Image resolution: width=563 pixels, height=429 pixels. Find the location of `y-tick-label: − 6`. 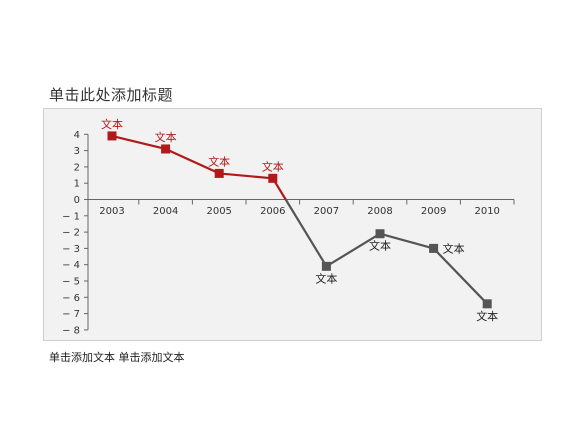

y-tick-label: − 6 is located at coordinates (71, 298).